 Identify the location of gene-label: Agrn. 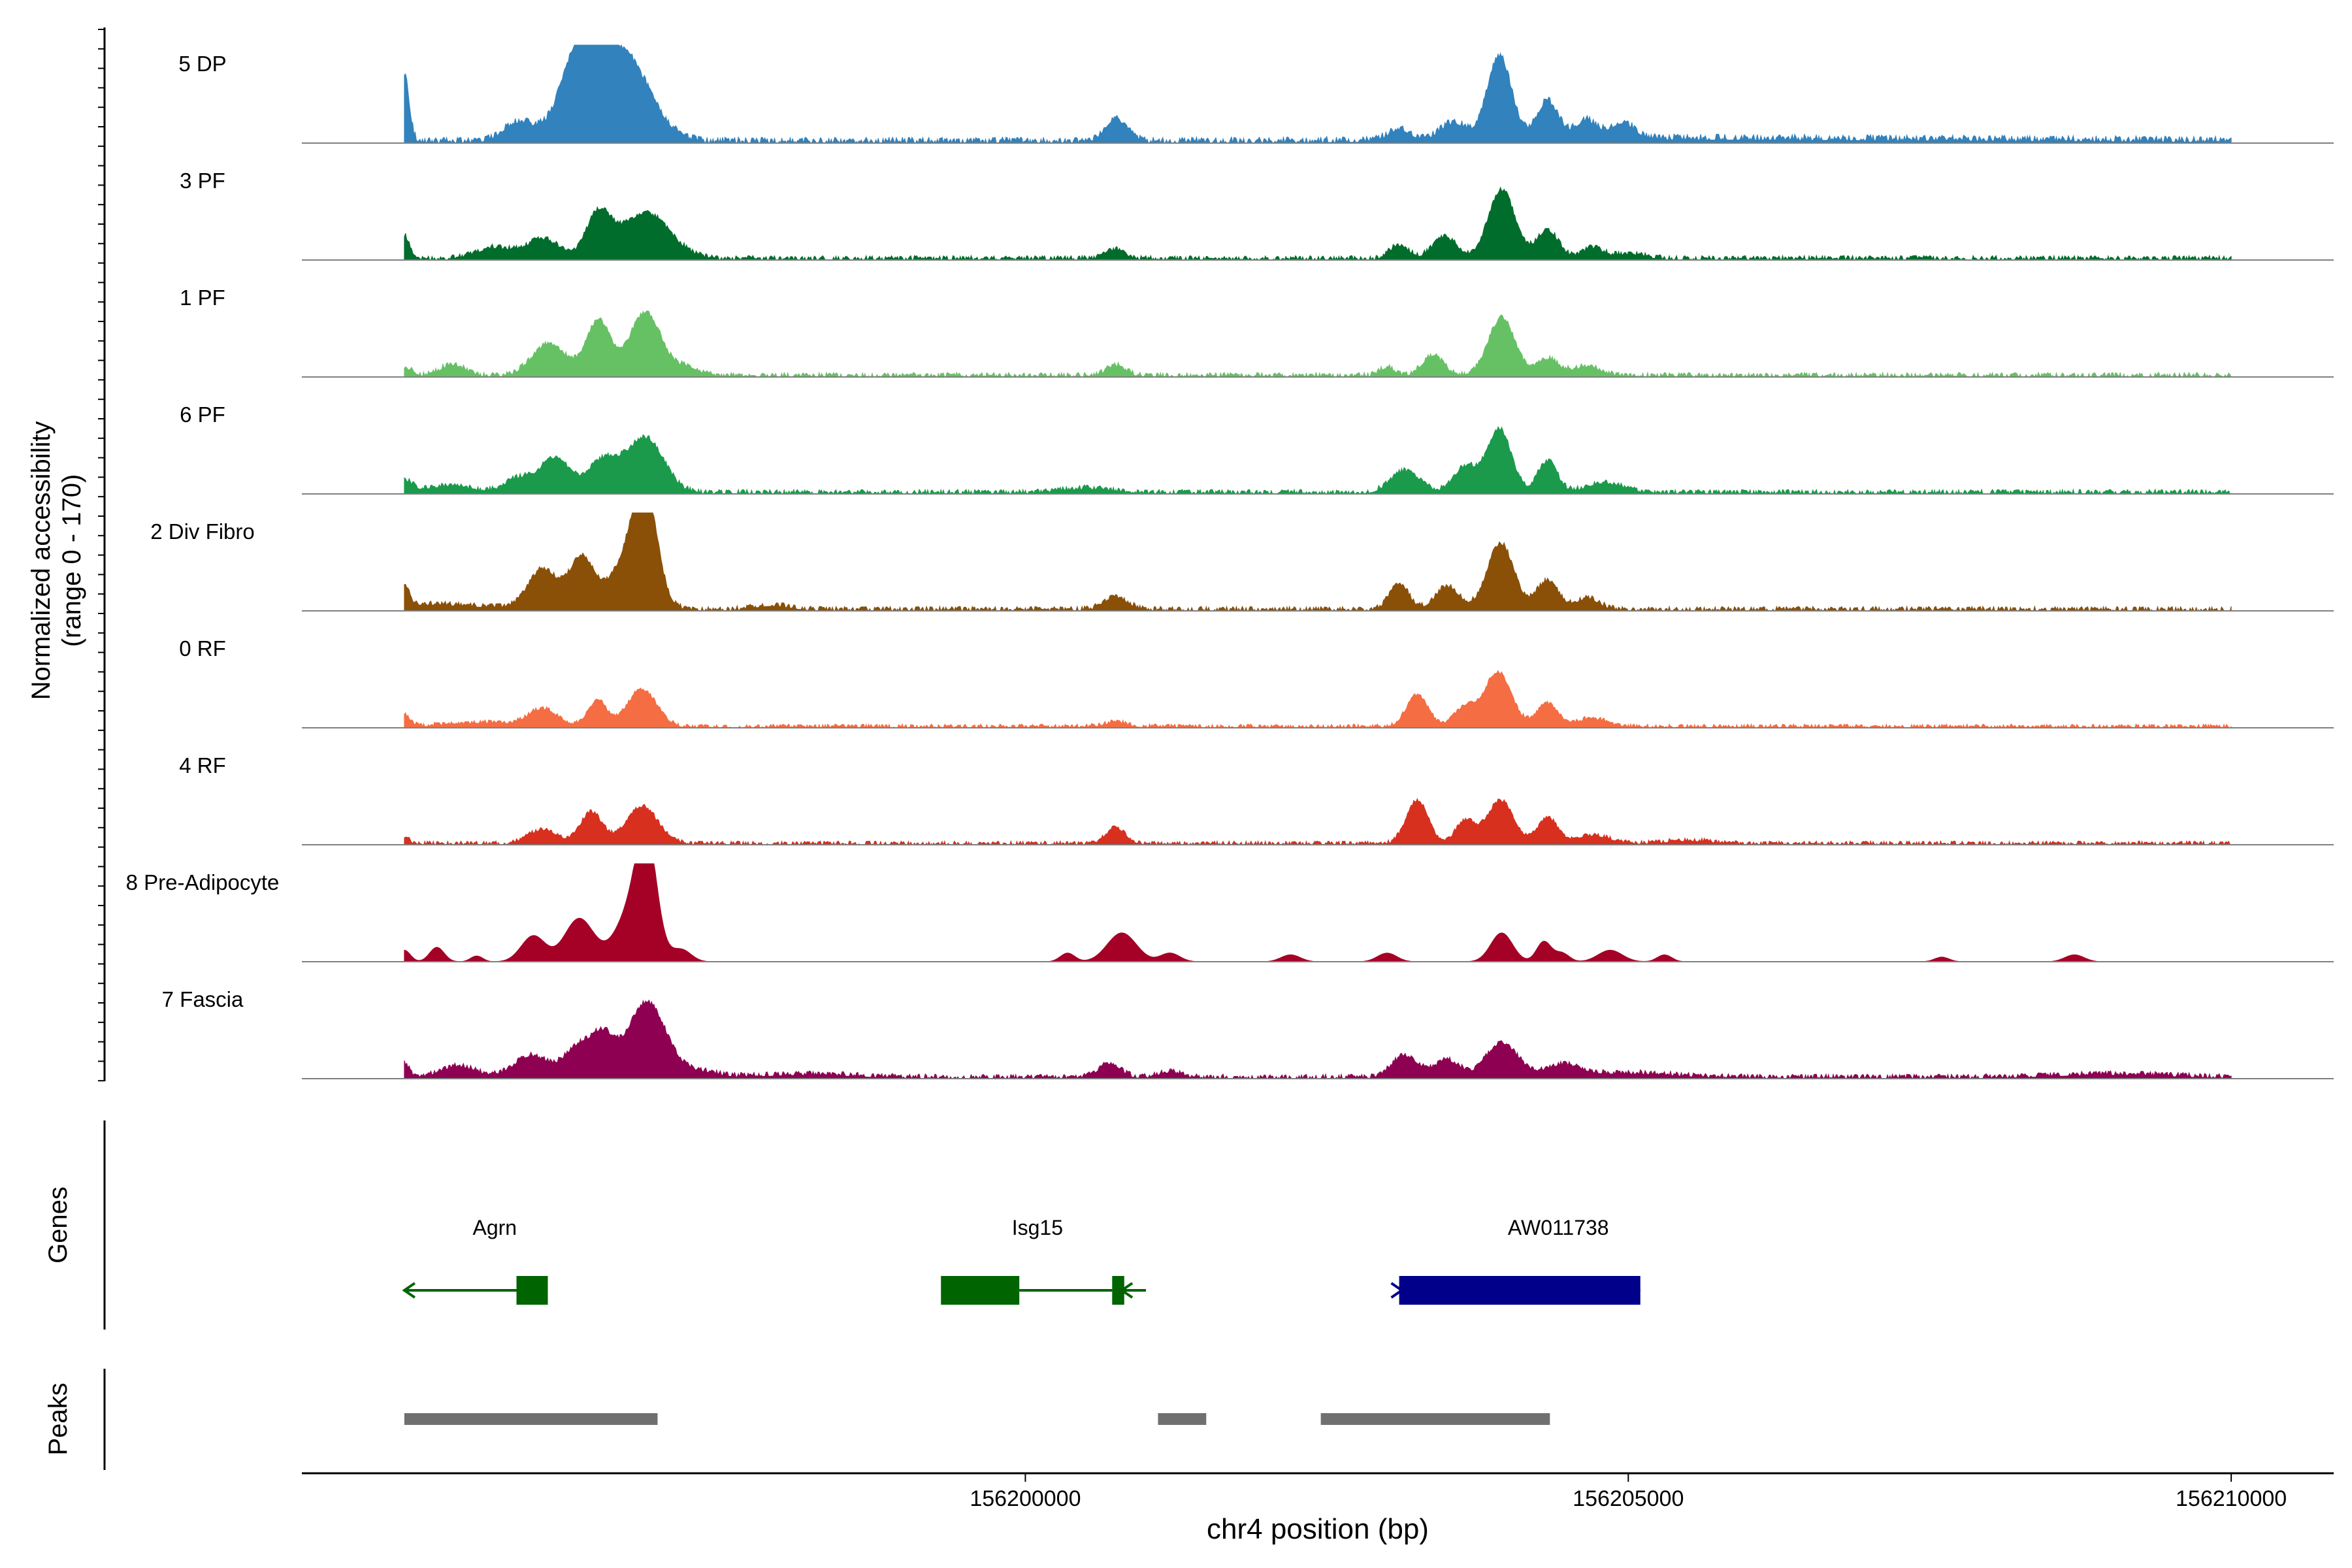
(495, 1227).